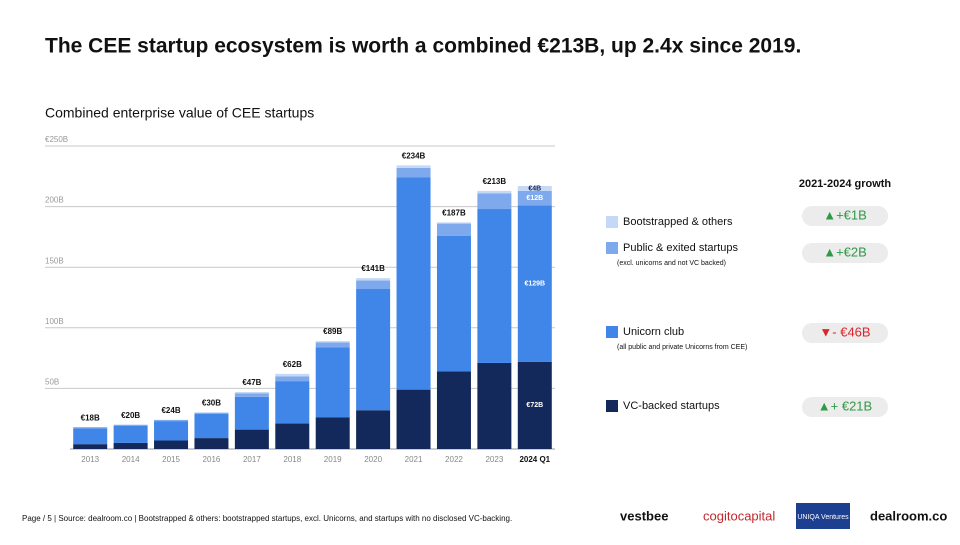  I want to click on value-label: €4B, so click(534, 188).